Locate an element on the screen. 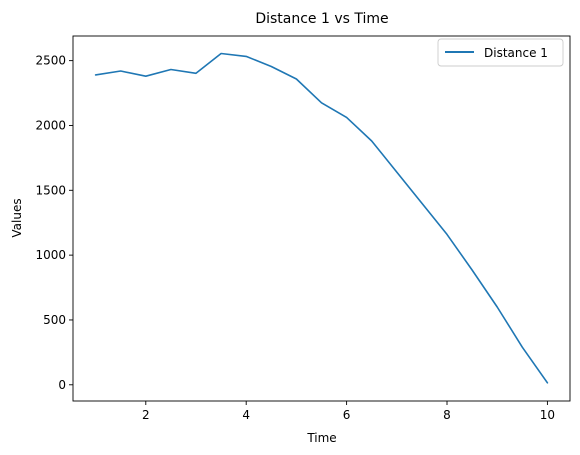 Image resolution: width=580 pixels, height=455 pixels. x-axis: 2 4 6 8 10 is located at coordinates (348, 411).